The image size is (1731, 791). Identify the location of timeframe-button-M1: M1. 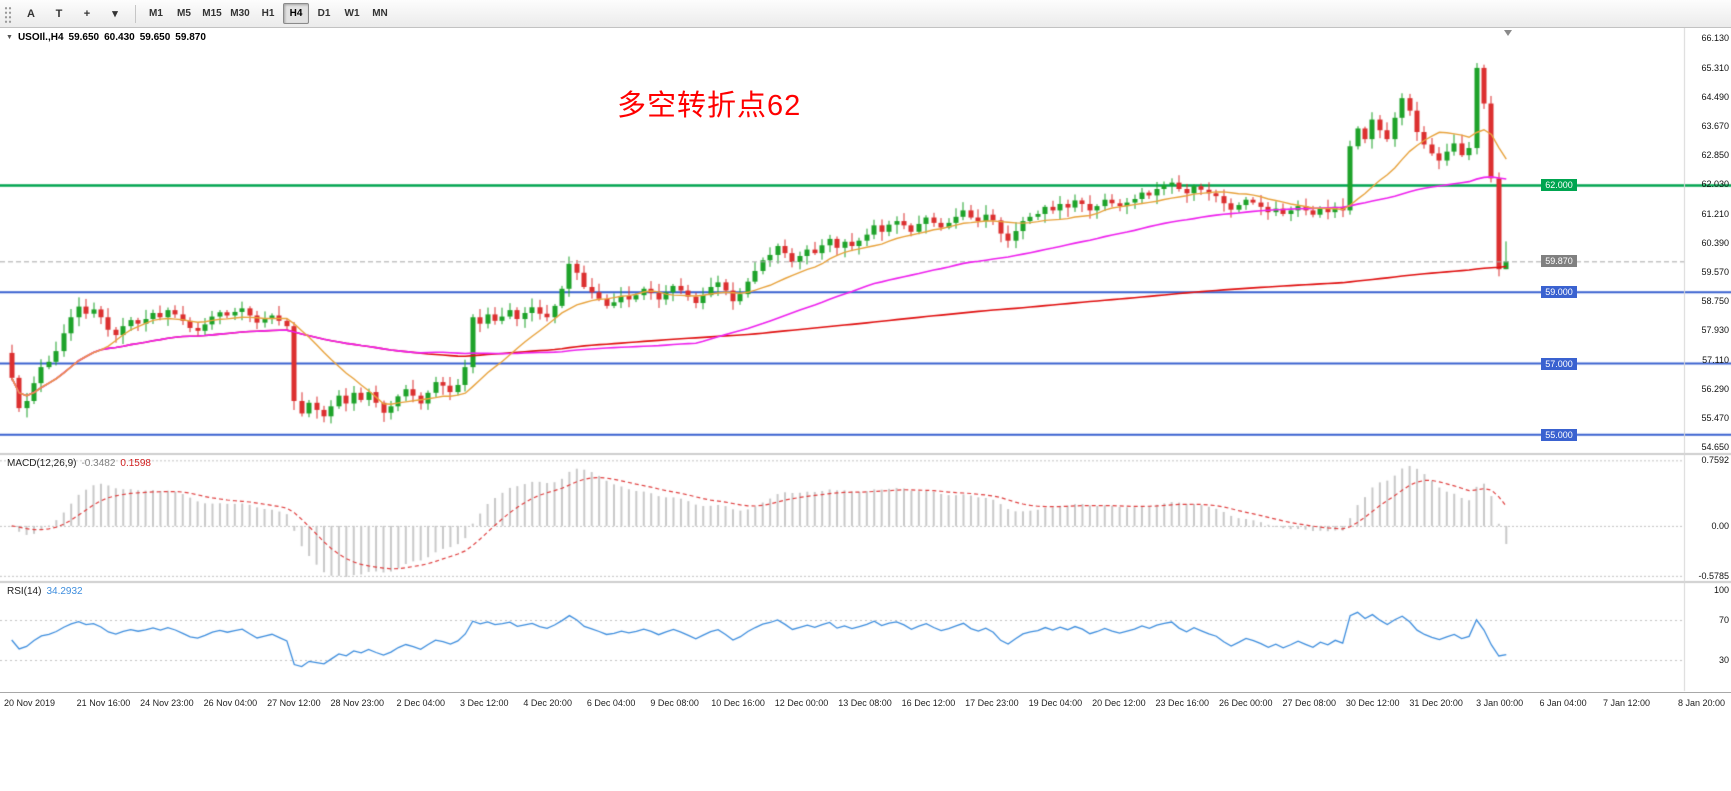
(156, 13).